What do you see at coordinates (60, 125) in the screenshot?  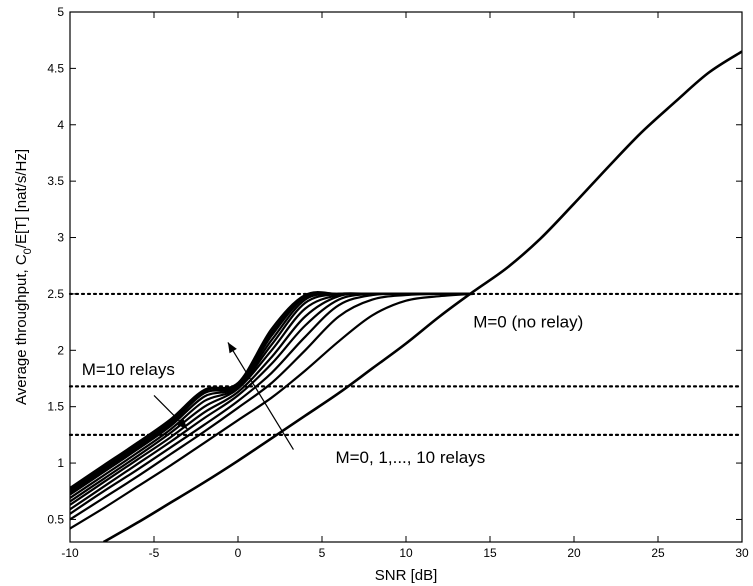 I see `y-tick-label: 4` at bounding box center [60, 125].